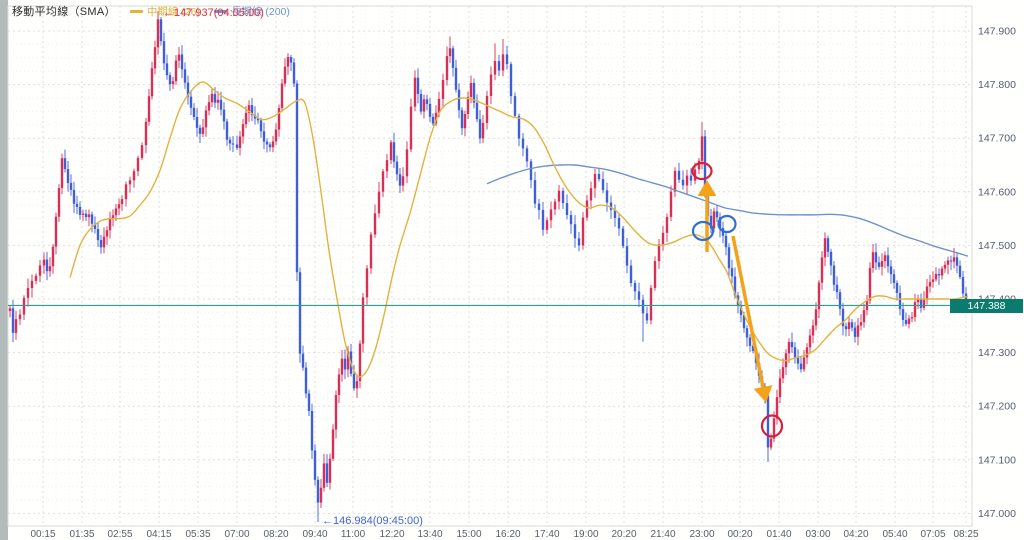 The height and width of the screenshot is (540, 1024). What do you see at coordinates (197, 534) in the screenshot?
I see `x-axis-tick-label: 05:35` at bounding box center [197, 534].